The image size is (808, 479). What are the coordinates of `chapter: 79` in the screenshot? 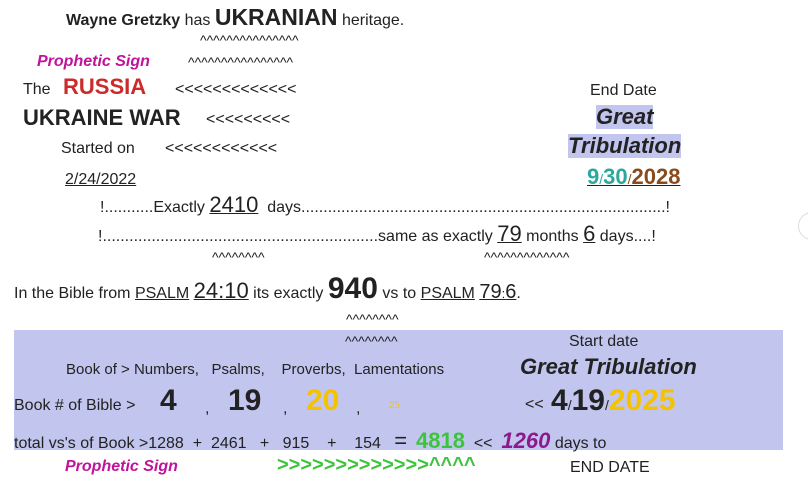 It's located at (490, 292).